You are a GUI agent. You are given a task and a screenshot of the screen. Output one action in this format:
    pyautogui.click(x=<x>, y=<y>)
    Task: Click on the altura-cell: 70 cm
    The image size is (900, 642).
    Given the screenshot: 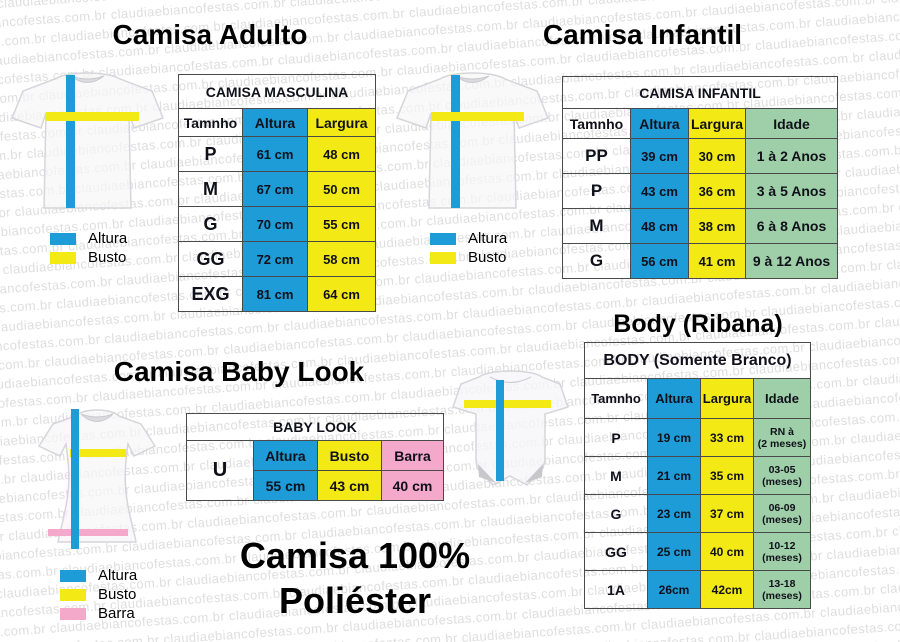 What is the action you would take?
    pyautogui.click(x=275, y=224)
    